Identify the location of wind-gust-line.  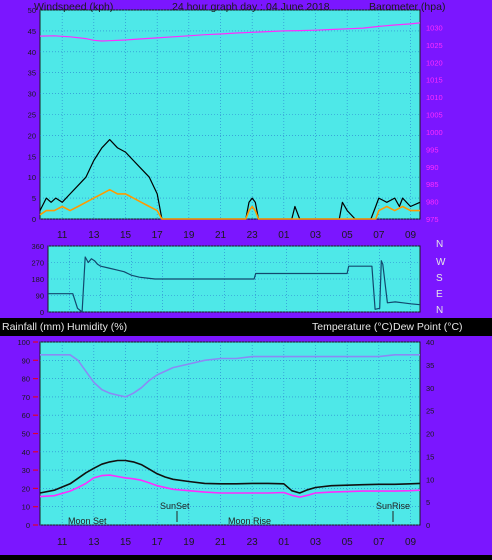
(230, 179).